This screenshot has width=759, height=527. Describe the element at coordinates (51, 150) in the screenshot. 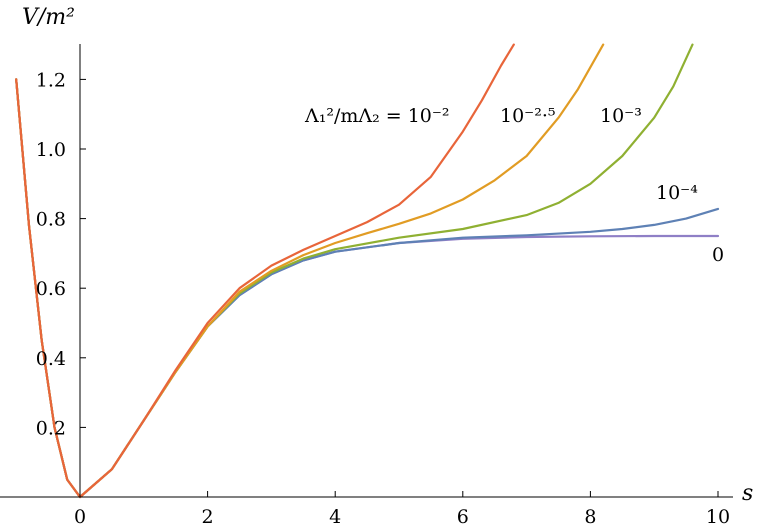

I see `y-tick-label-4: 1.0` at that location.